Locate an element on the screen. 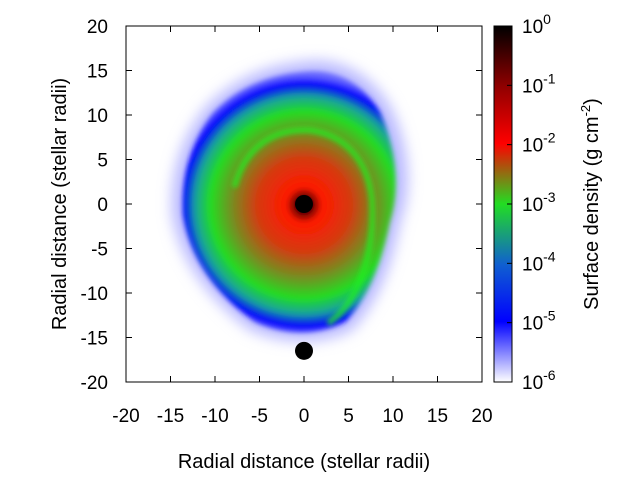 This screenshot has width=640, height=480. colorbar-tick-label: 10⁻² is located at coordinates (539, 143).